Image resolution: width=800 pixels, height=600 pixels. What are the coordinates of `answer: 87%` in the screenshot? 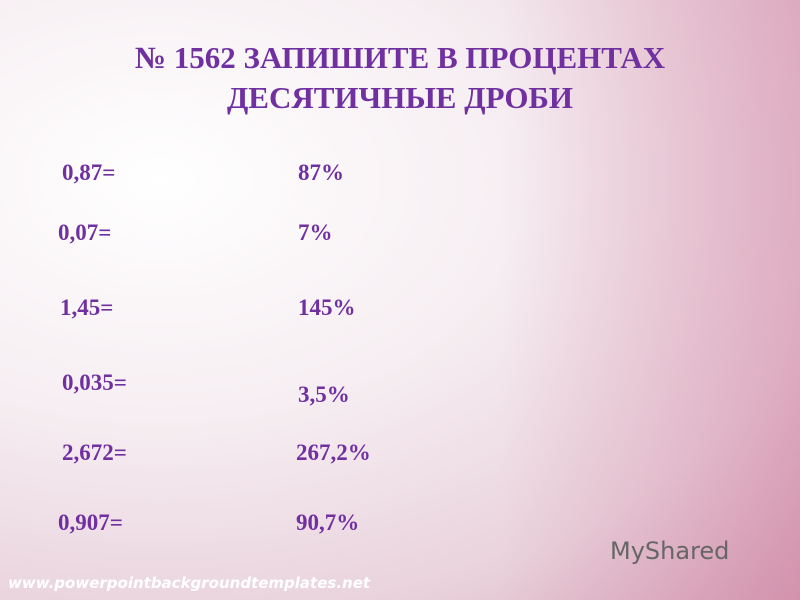 It's located at (321, 172).